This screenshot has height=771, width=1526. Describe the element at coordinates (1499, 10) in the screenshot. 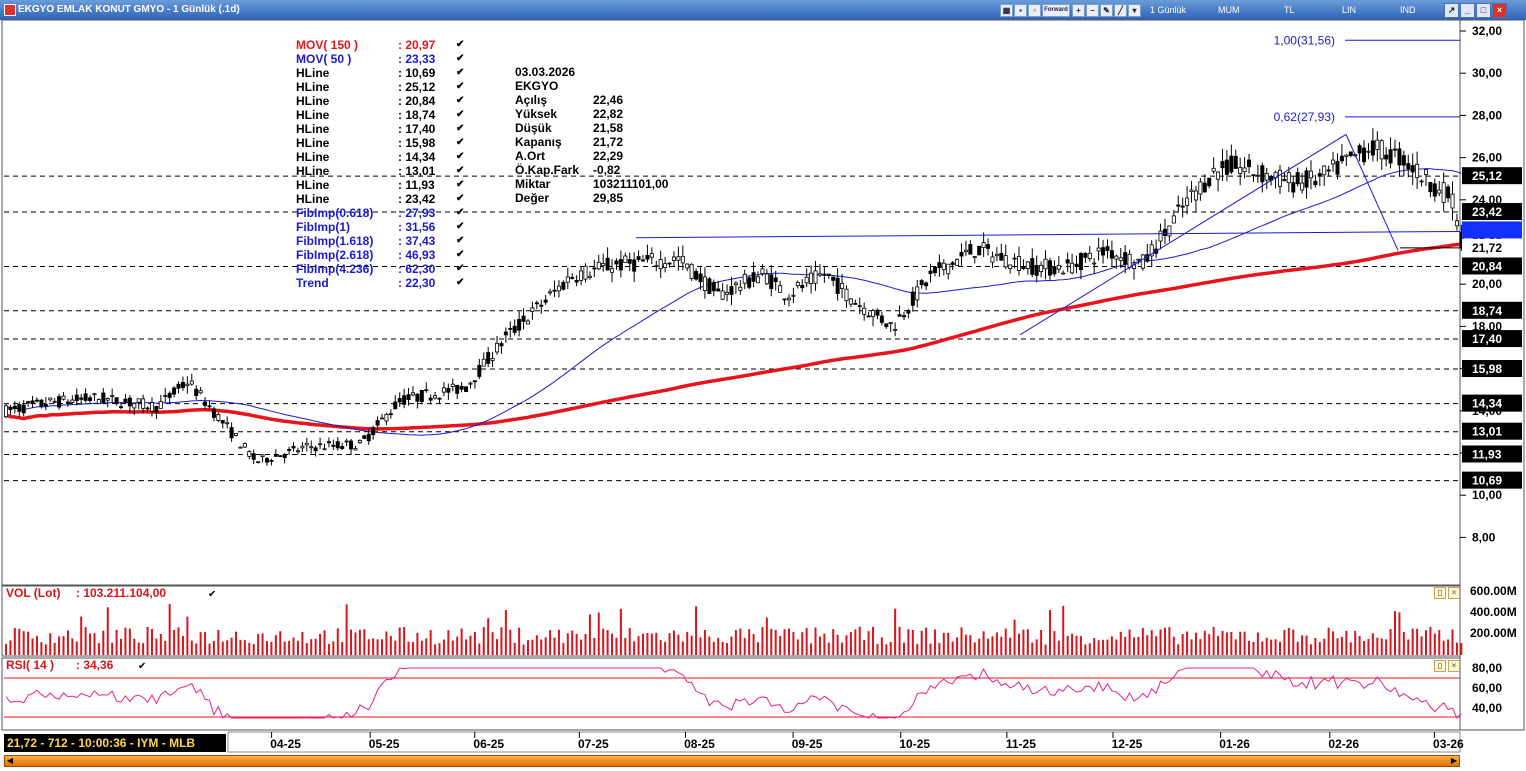

I see `close-button: ×` at that location.